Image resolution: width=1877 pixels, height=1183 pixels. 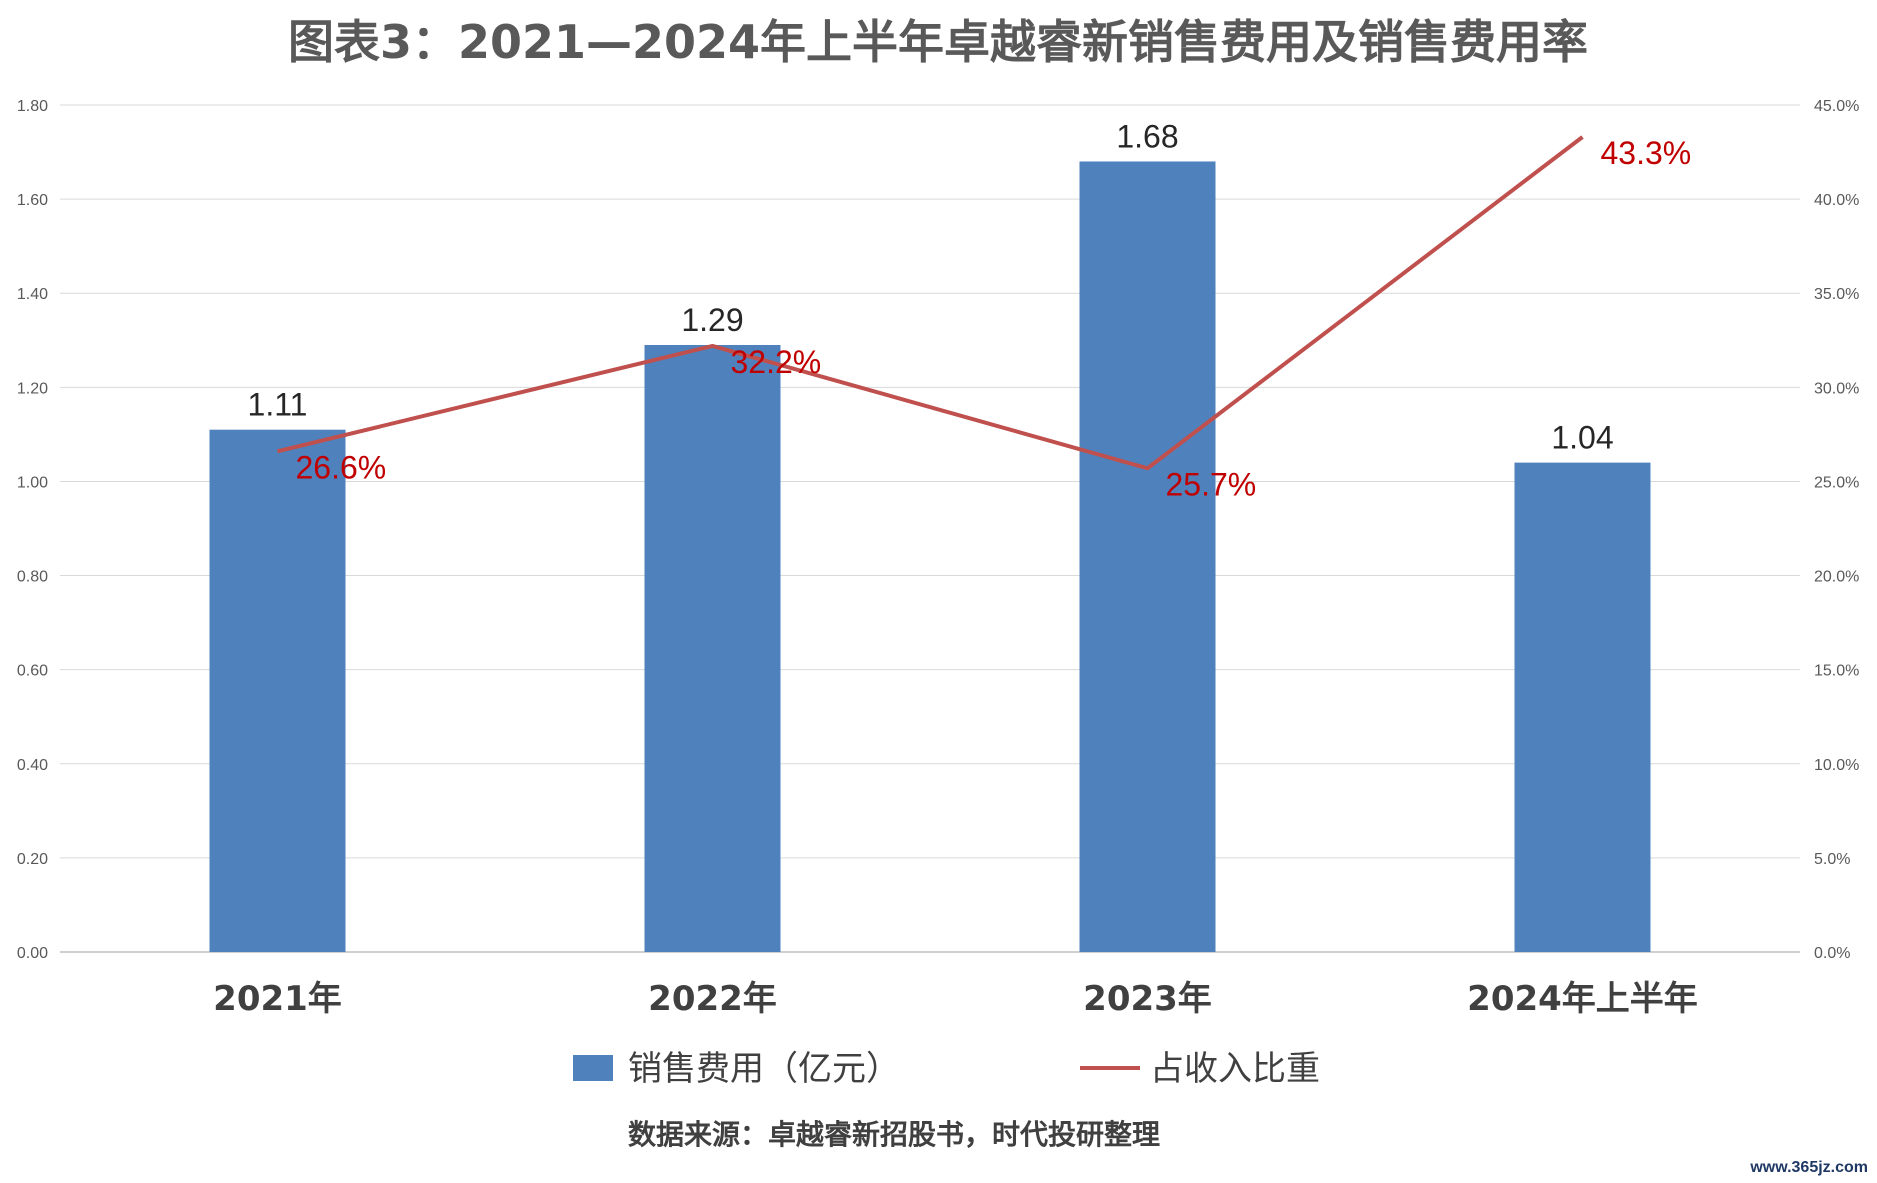 I want to click on legend-line-label: 占收入比重, so click(x=1235, y=1069).